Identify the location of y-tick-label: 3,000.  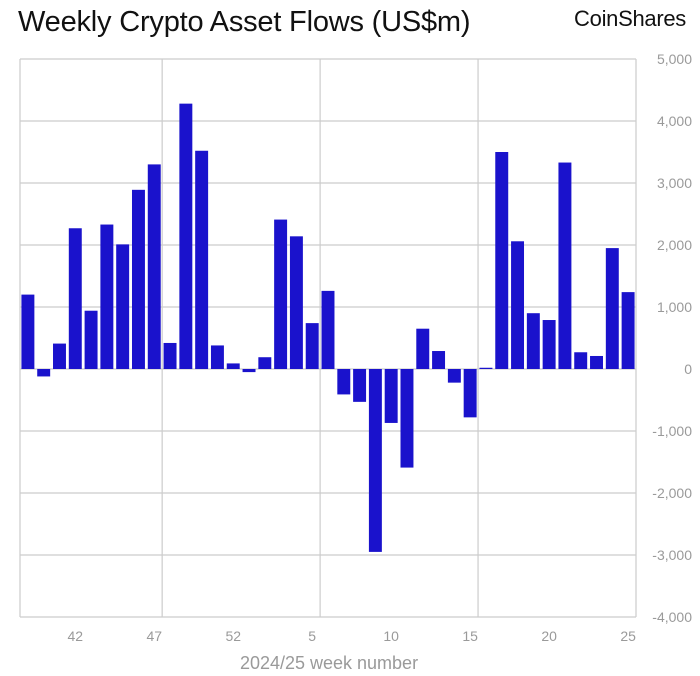
(674, 183).